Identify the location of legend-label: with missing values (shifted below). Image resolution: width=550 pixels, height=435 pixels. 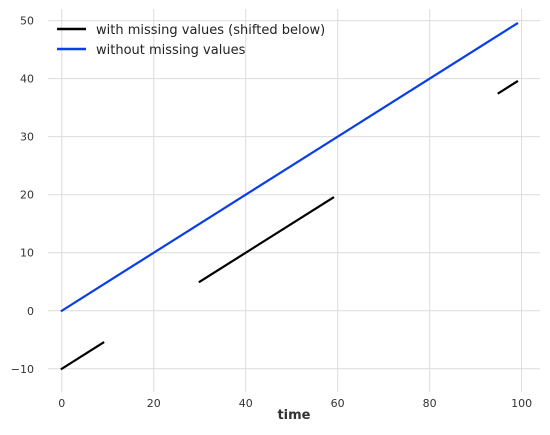
(210, 30).